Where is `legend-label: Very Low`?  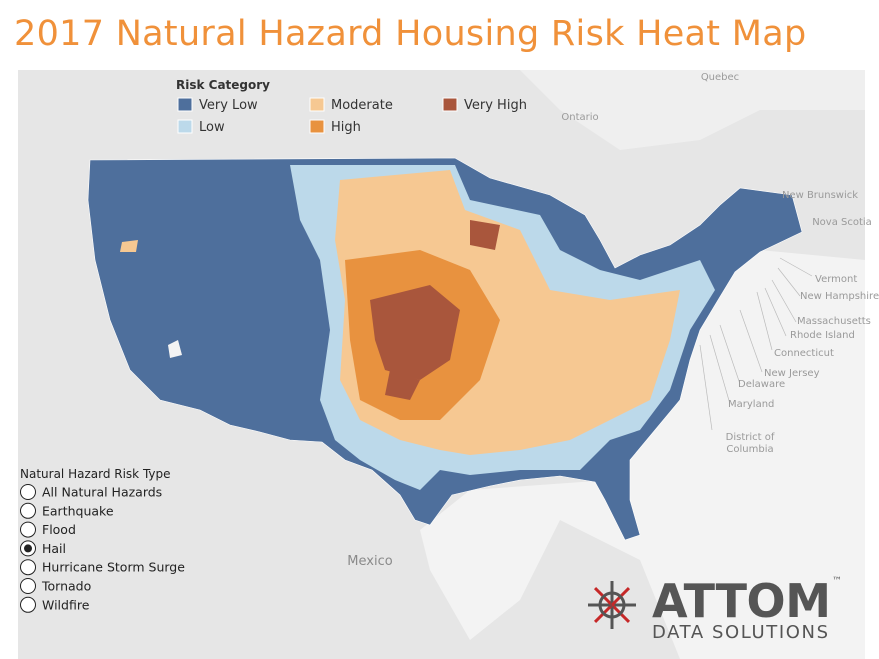 legend-label: Very Low is located at coordinates (228, 105).